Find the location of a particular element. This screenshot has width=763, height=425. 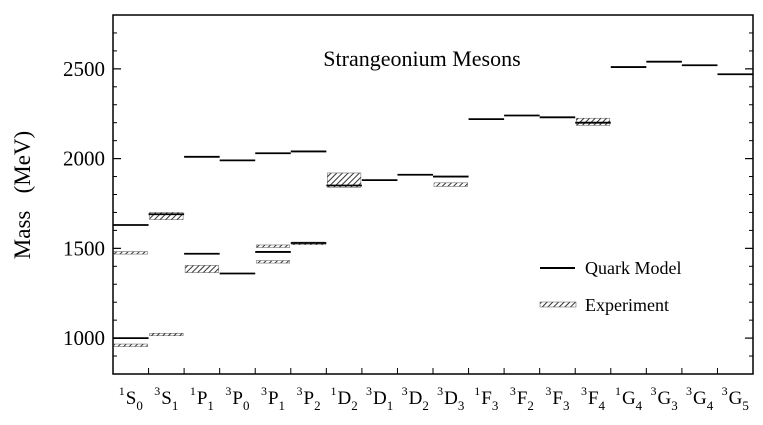

x-tick-label: 1S0 is located at coordinates (131, 398).